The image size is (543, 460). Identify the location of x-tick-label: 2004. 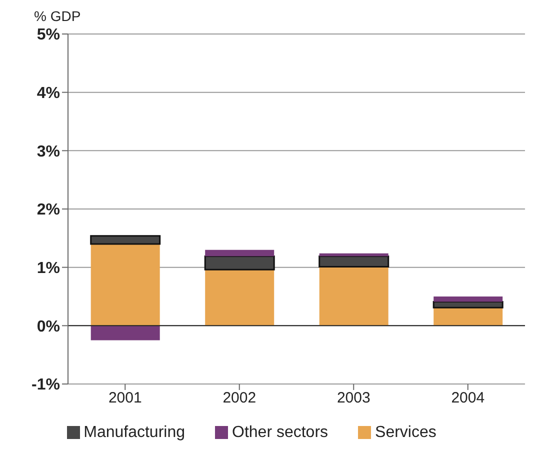
(468, 398).